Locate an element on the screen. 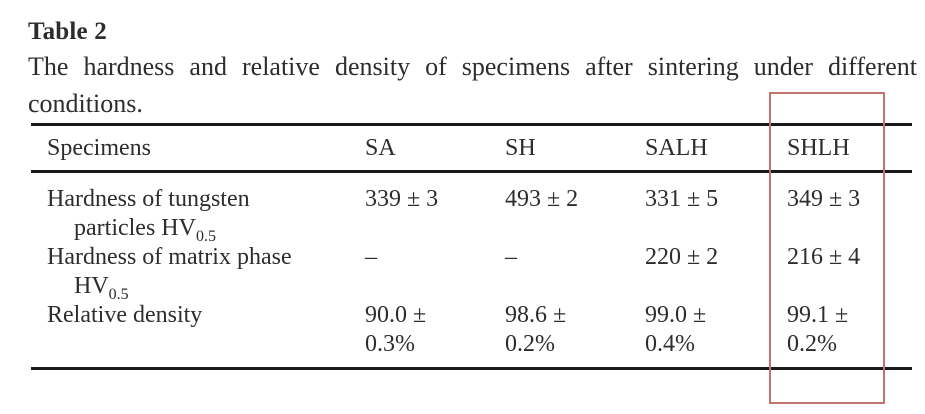 The width and height of the screenshot is (925, 414). column-header-shlh: SHLH is located at coordinates (818, 147).